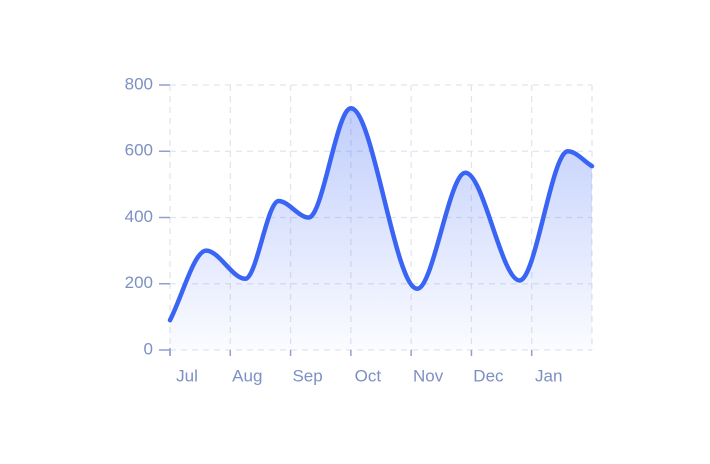 Image resolution: width=710 pixels, height=464 pixels. Describe the element at coordinates (187, 375) in the screenshot. I see `x-tick-label: Jul` at that location.